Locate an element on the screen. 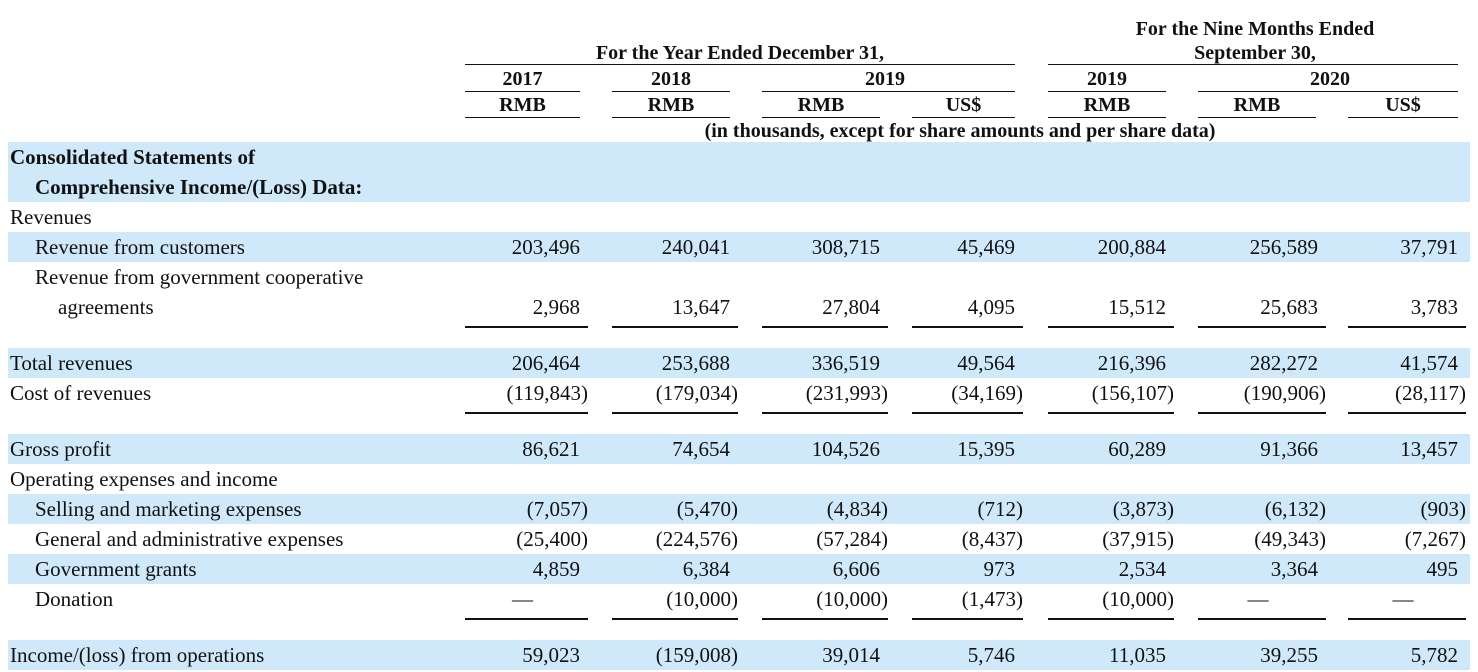  header-rule-2018 is located at coordinates (671, 91).